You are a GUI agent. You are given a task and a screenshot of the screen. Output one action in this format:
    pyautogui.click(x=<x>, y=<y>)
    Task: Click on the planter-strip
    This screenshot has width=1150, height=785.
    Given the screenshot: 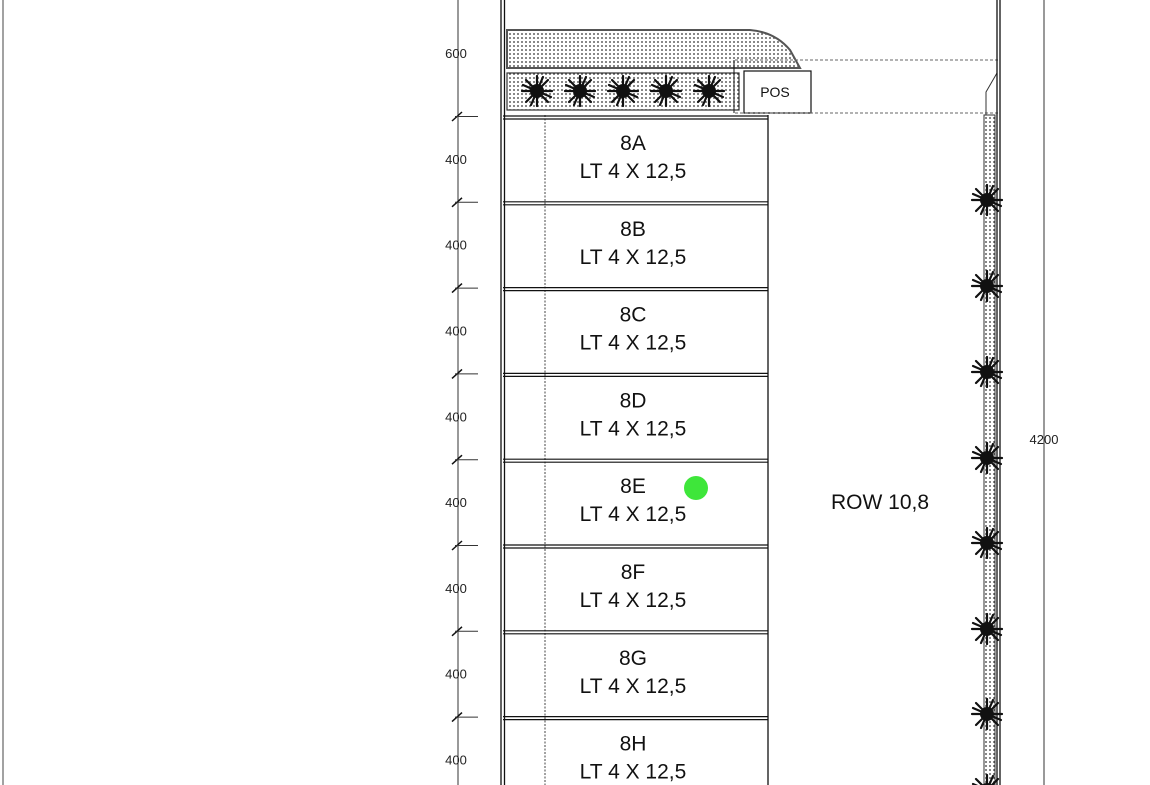 What is the action you would take?
    pyautogui.click(x=654, y=49)
    